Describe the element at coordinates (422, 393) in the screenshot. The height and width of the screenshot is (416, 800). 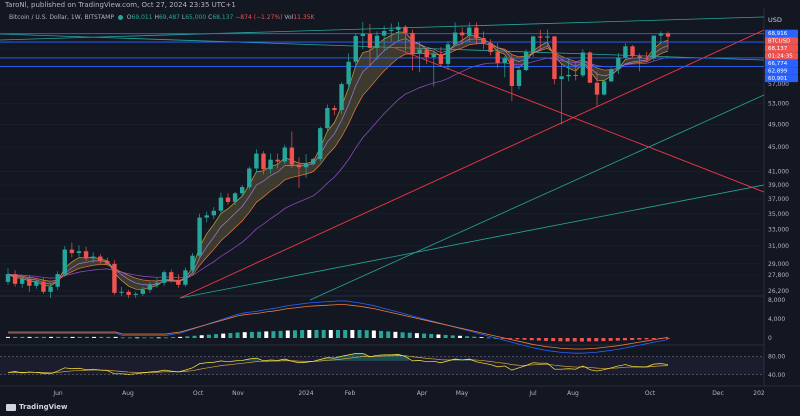
I see `time-tick-label: Apr` at that location.